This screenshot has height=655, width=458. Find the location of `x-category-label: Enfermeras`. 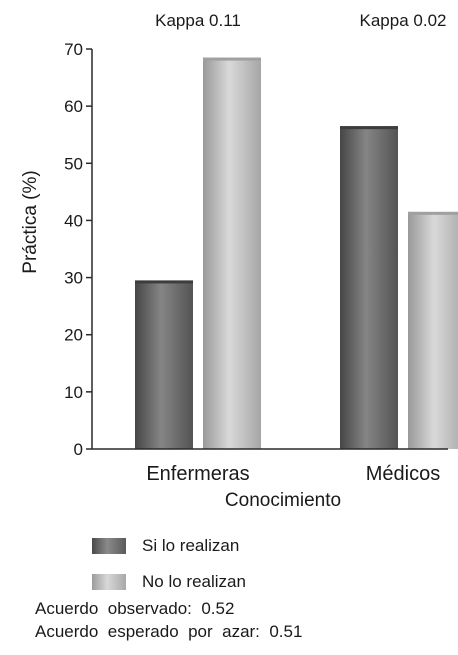

x-category-label: Enfermeras is located at coordinates (197, 474).